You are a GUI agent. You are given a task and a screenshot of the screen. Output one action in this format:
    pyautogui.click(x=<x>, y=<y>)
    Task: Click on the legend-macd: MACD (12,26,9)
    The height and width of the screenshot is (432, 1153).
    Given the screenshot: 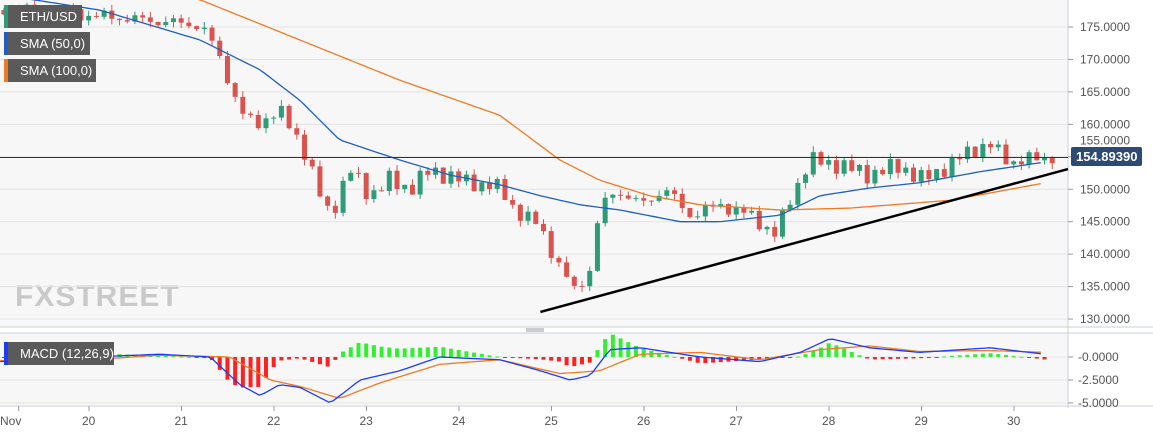 What is the action you would take?
    pyautogui.click(x=59, y=353)
    